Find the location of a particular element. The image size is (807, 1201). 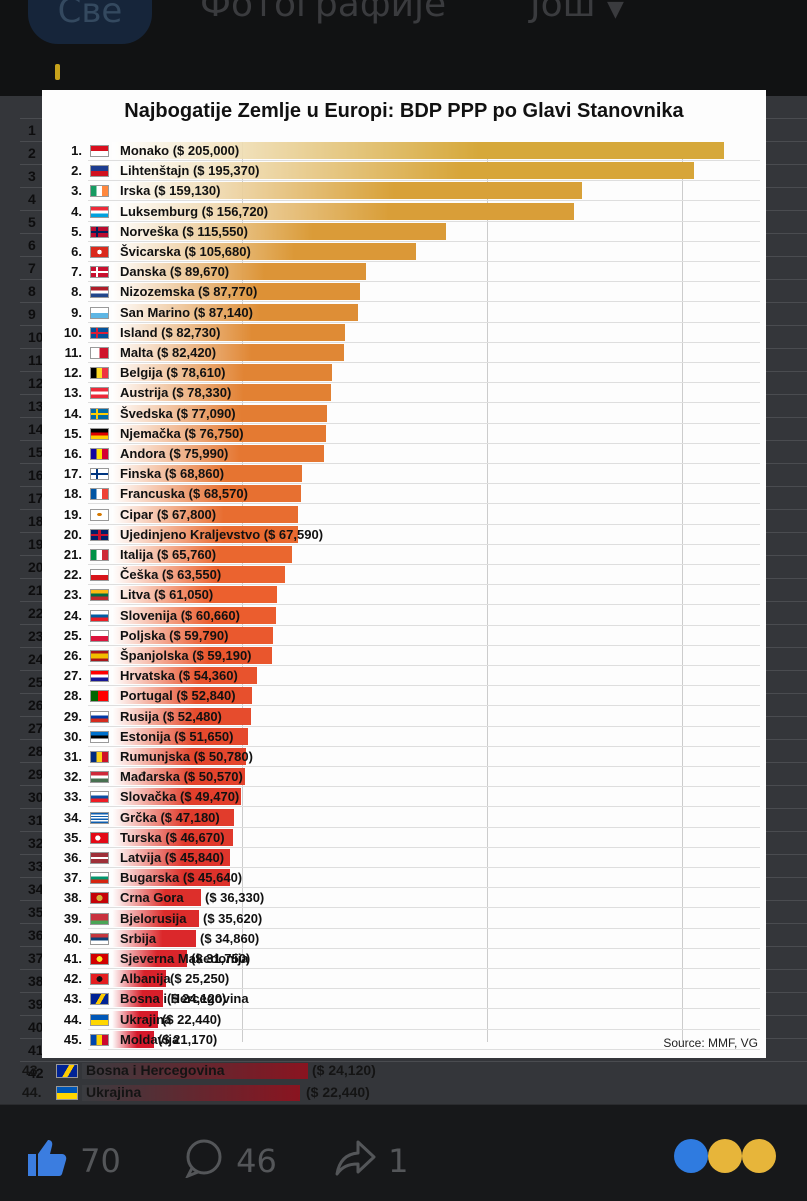

hungary-flag-icon is located at coordinates (99, 777).